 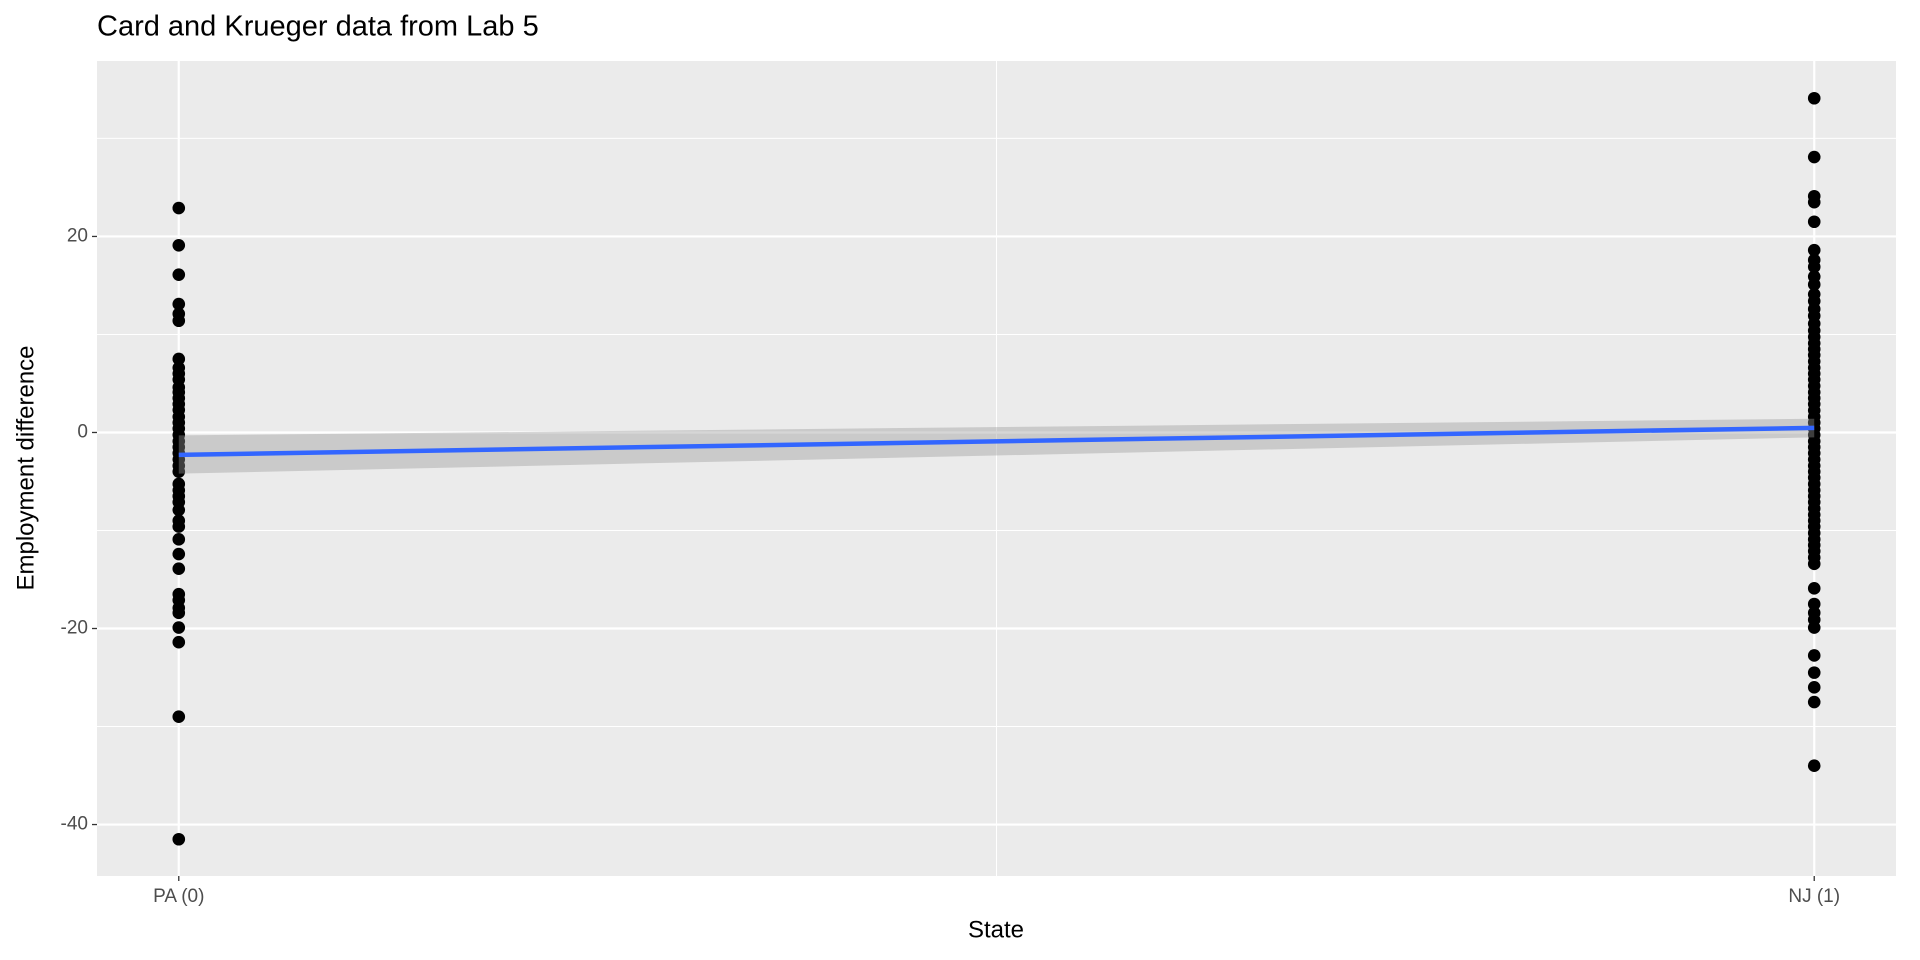 I want to click on y-tick-label: 0, so click(x=82, y=431).